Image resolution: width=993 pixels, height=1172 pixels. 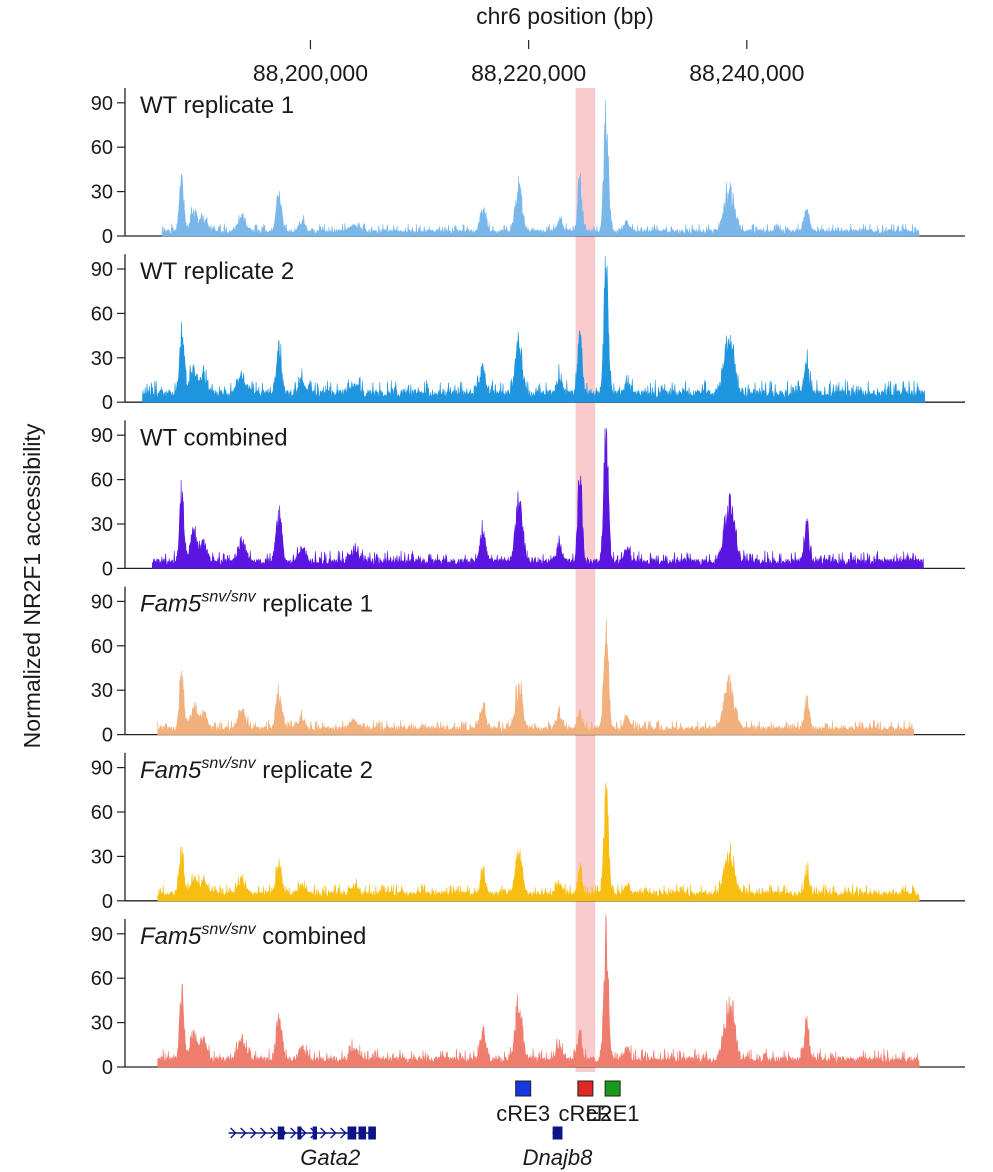 What do you see at coordinates (523, 1113) in the screenshot?
I see `cre-label: cRE3` at bounding box center [523, 1113].